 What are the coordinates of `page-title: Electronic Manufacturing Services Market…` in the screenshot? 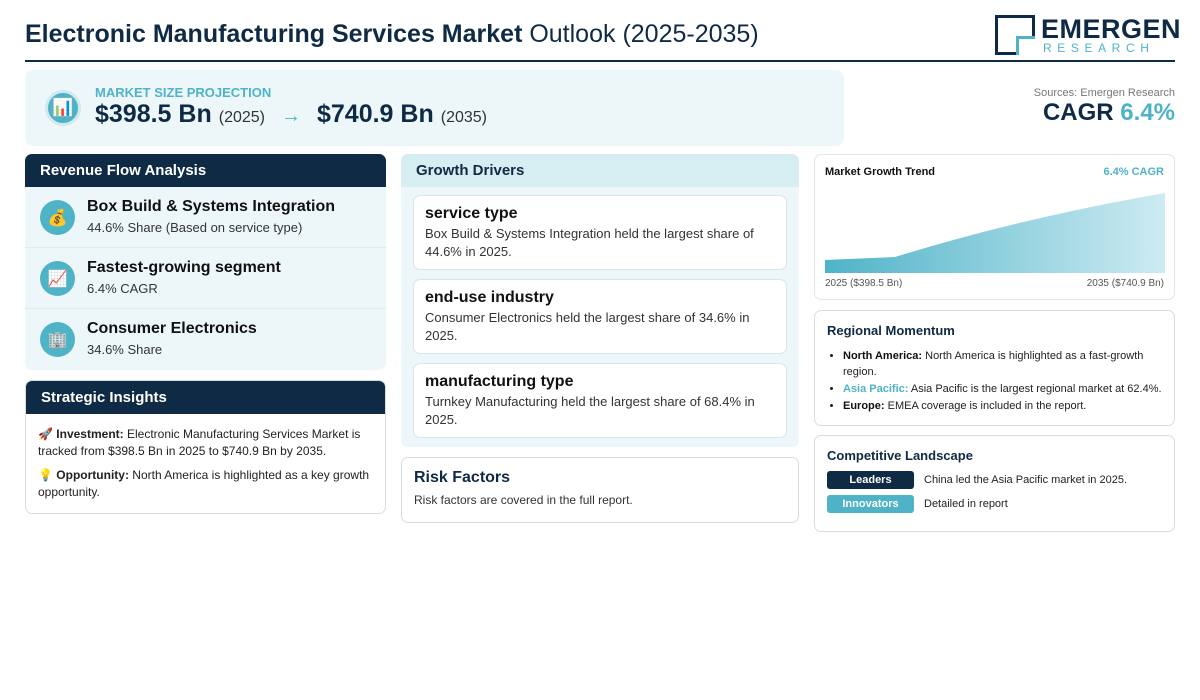 It's located at (392, 34).